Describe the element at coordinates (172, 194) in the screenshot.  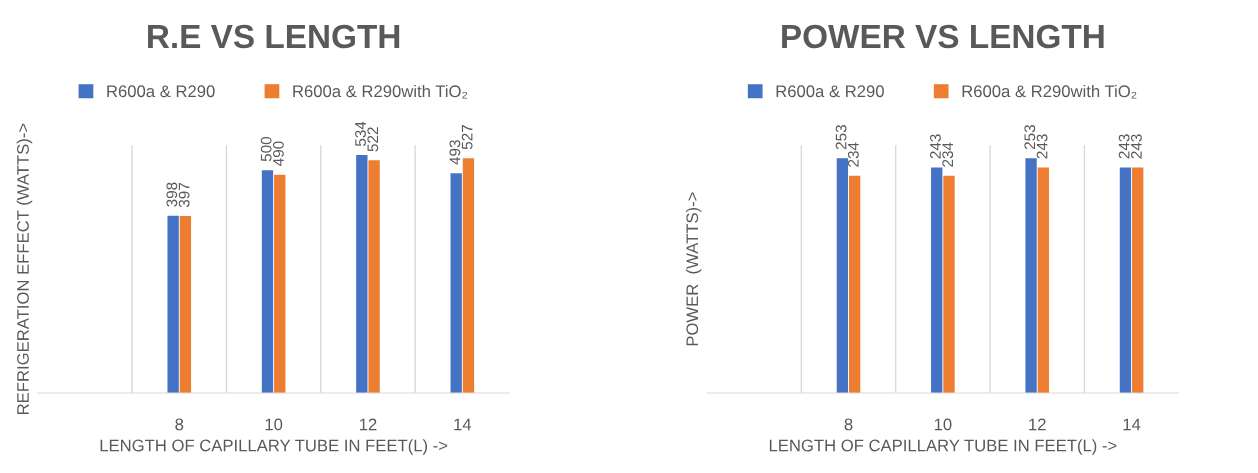
I see `data-label: 398` at that location.